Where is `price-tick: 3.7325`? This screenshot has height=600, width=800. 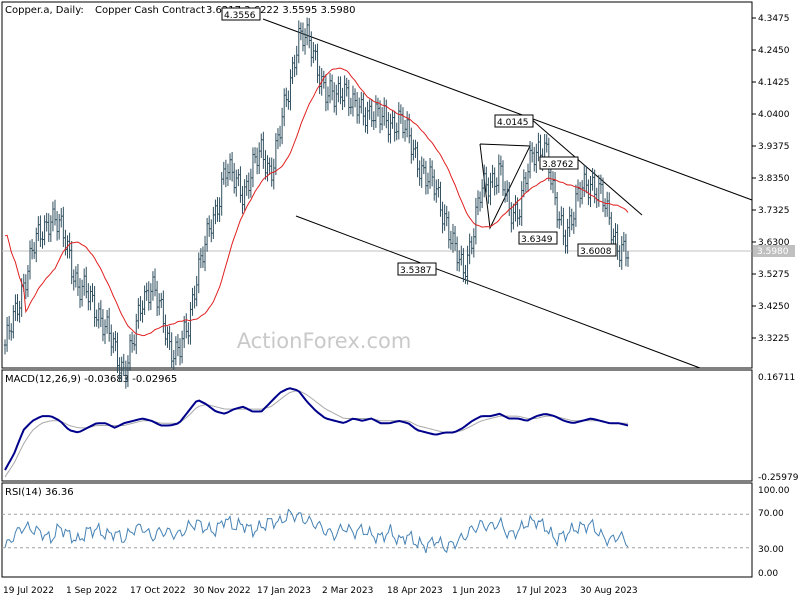 price-tick: 3.7325 is located at coordinates (774, 211).